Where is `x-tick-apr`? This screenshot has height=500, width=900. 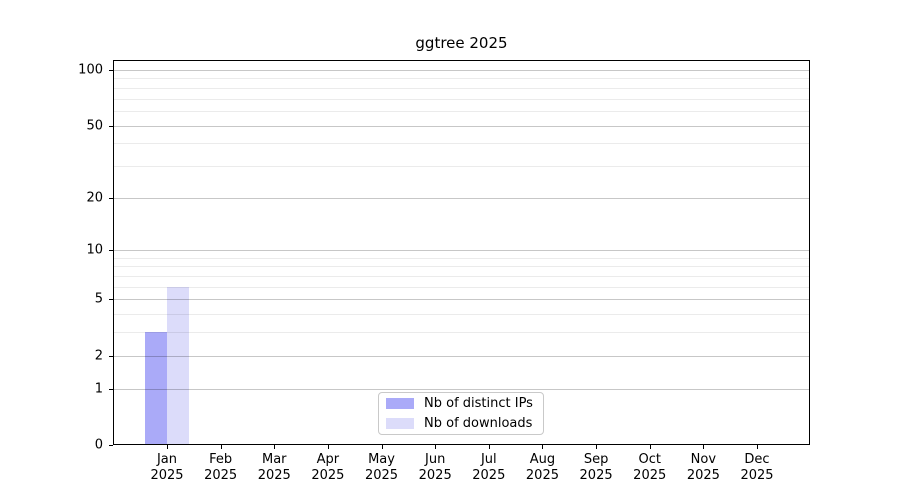 x-tick-apr is located at coordinates (328, 447).